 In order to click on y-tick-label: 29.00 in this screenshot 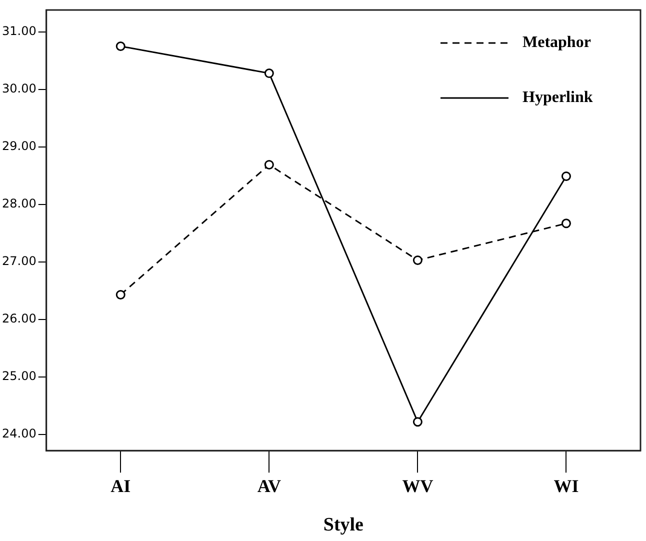, I will do `click(19, 146)`.